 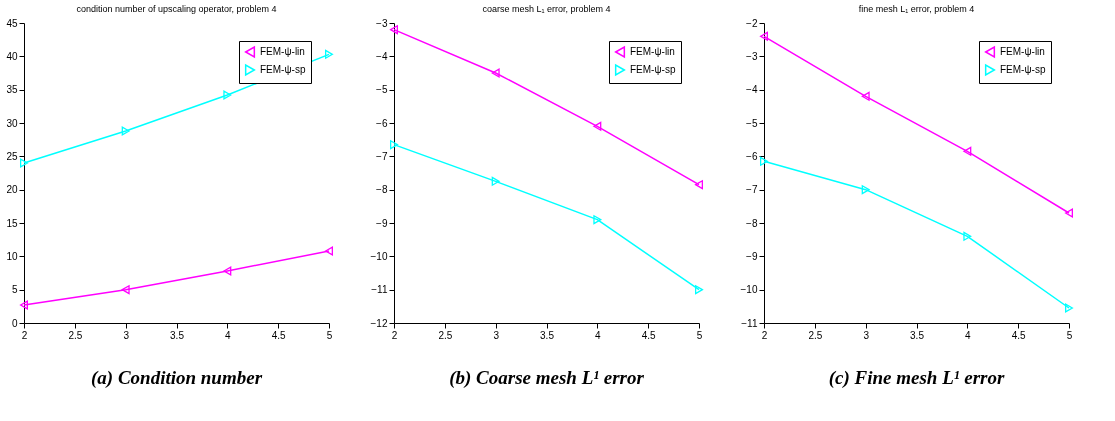 I want to click on y-tick-label: 5, so click(x=14, y=290).